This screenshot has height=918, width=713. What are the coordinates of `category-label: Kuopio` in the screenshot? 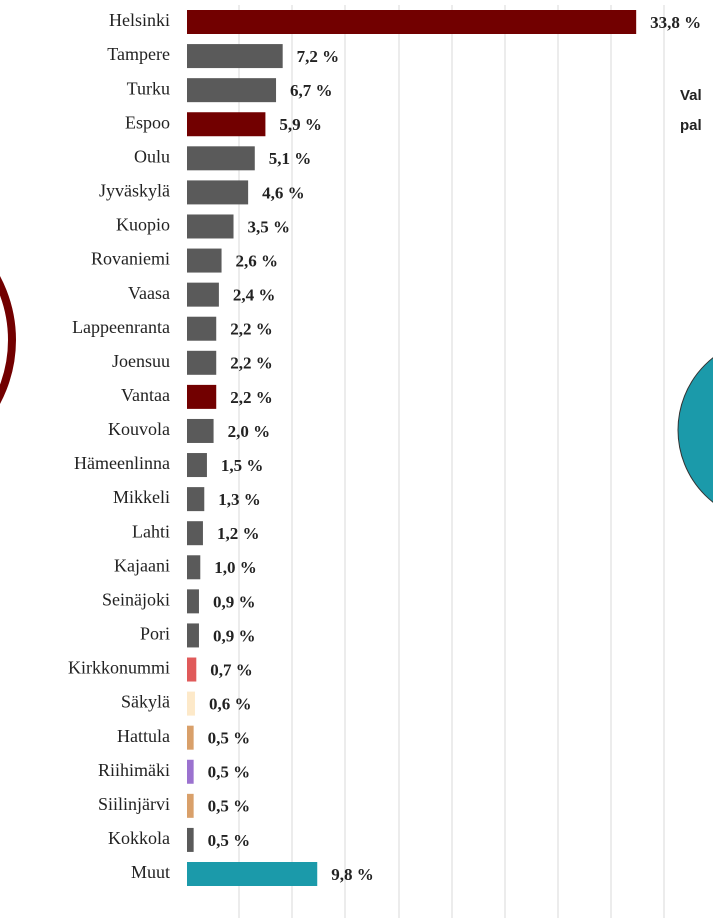 It's located at (143, 225).